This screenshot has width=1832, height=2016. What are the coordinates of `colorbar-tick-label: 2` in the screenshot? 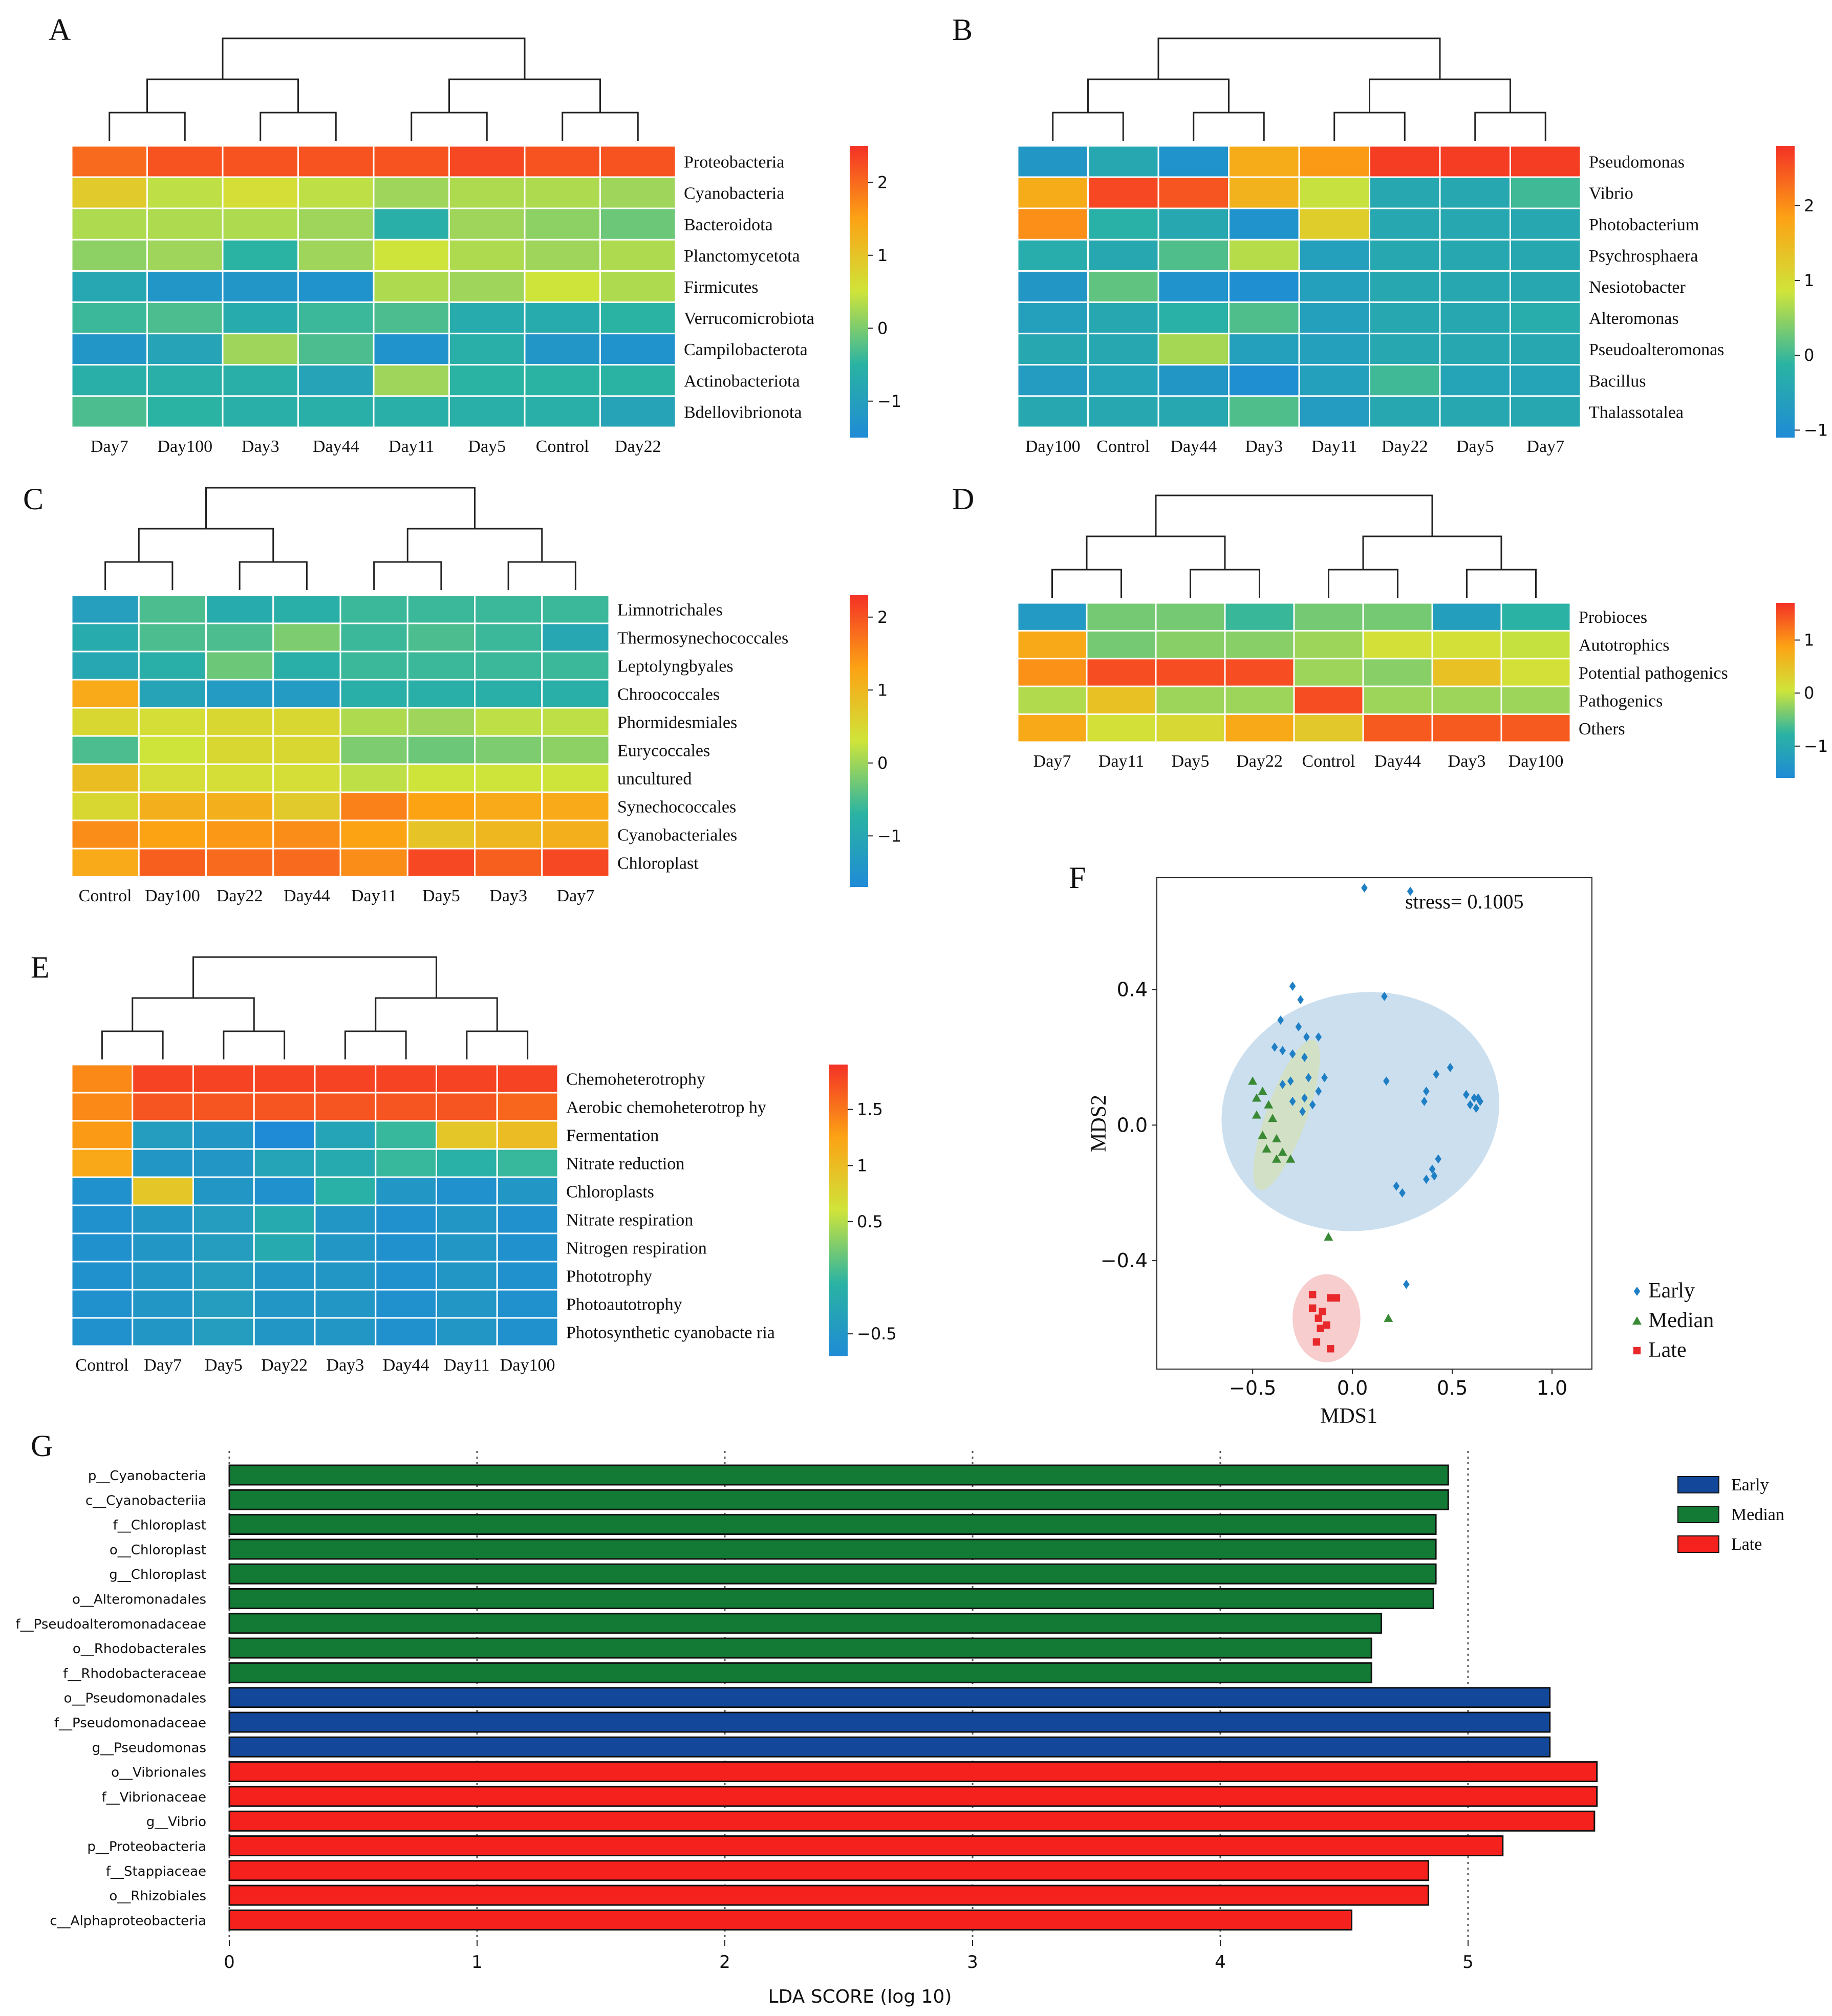 It's located at (882, 617).